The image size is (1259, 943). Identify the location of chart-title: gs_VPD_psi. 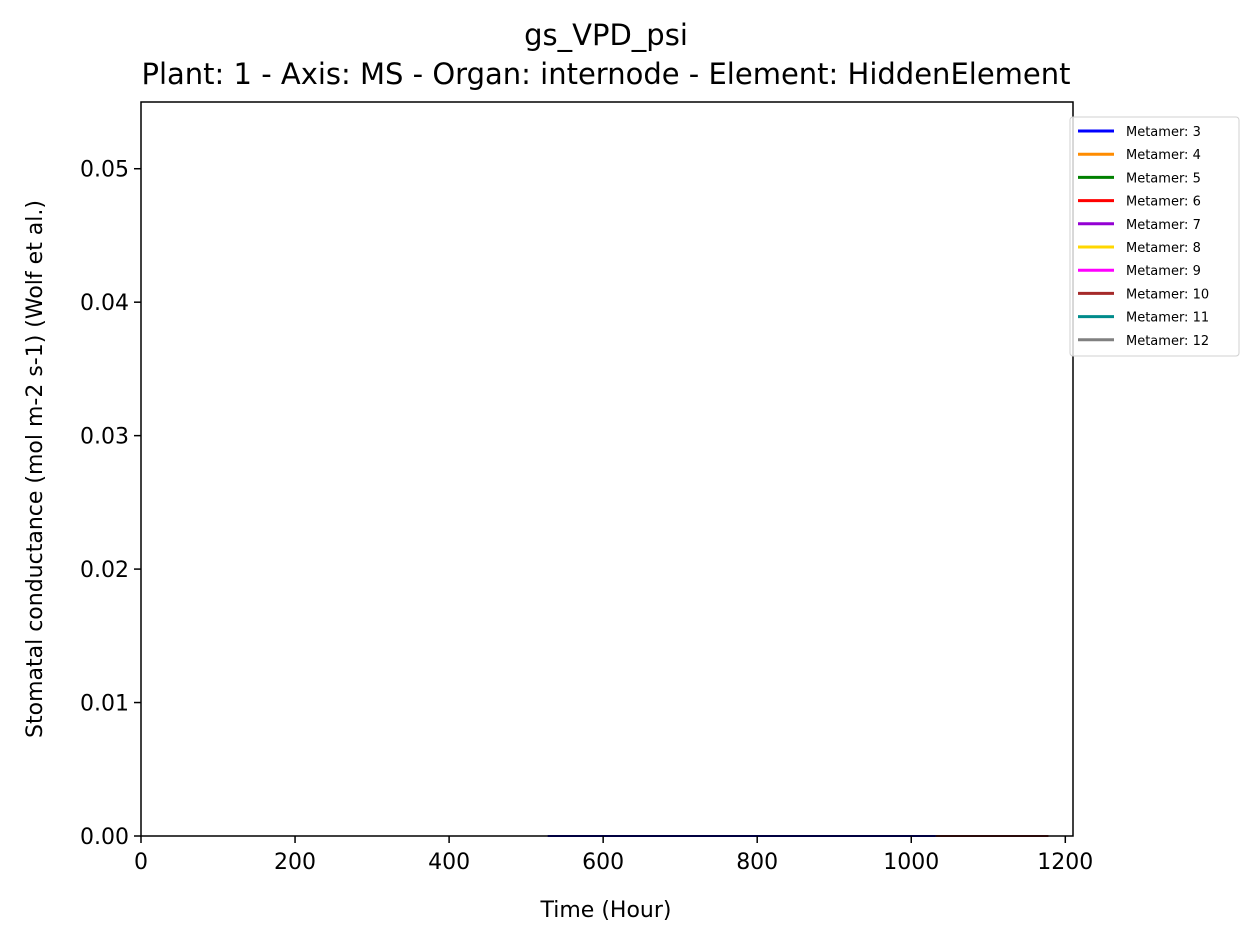
(606, 35).